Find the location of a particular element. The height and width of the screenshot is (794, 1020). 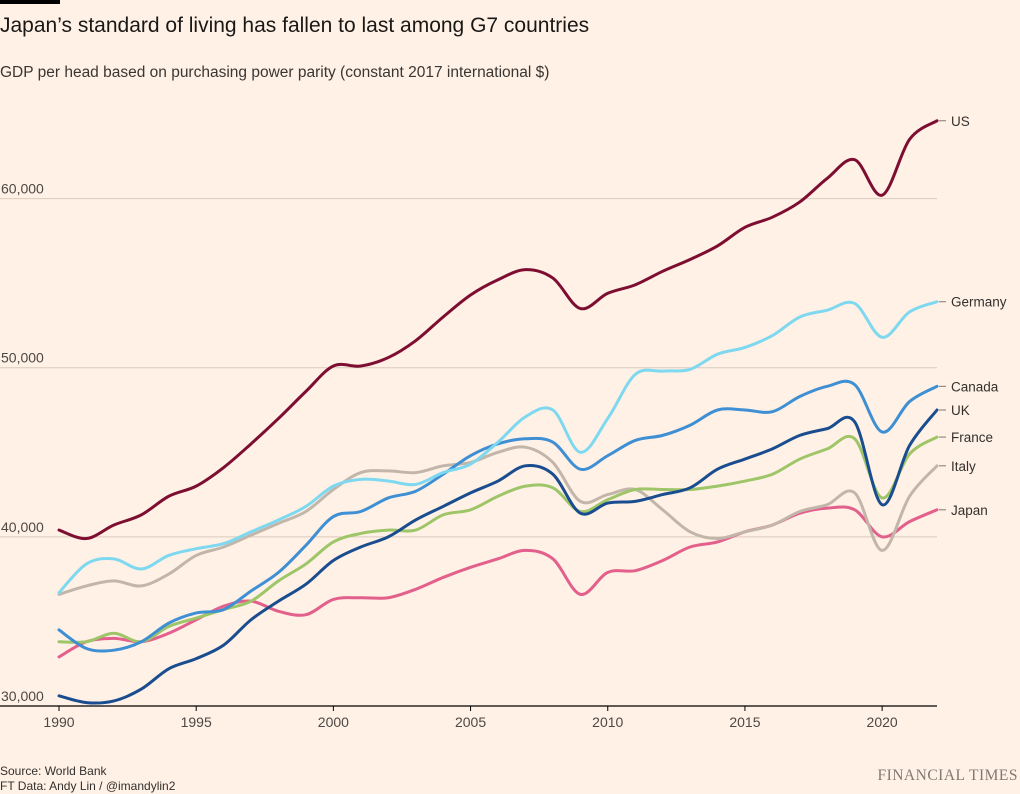

brand-accent-bar is located at coordinates (30, 2).